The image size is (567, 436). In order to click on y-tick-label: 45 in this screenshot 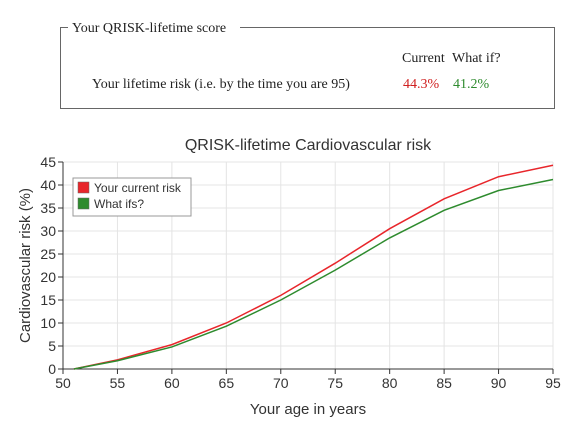, I will do `click(48, 162)`.